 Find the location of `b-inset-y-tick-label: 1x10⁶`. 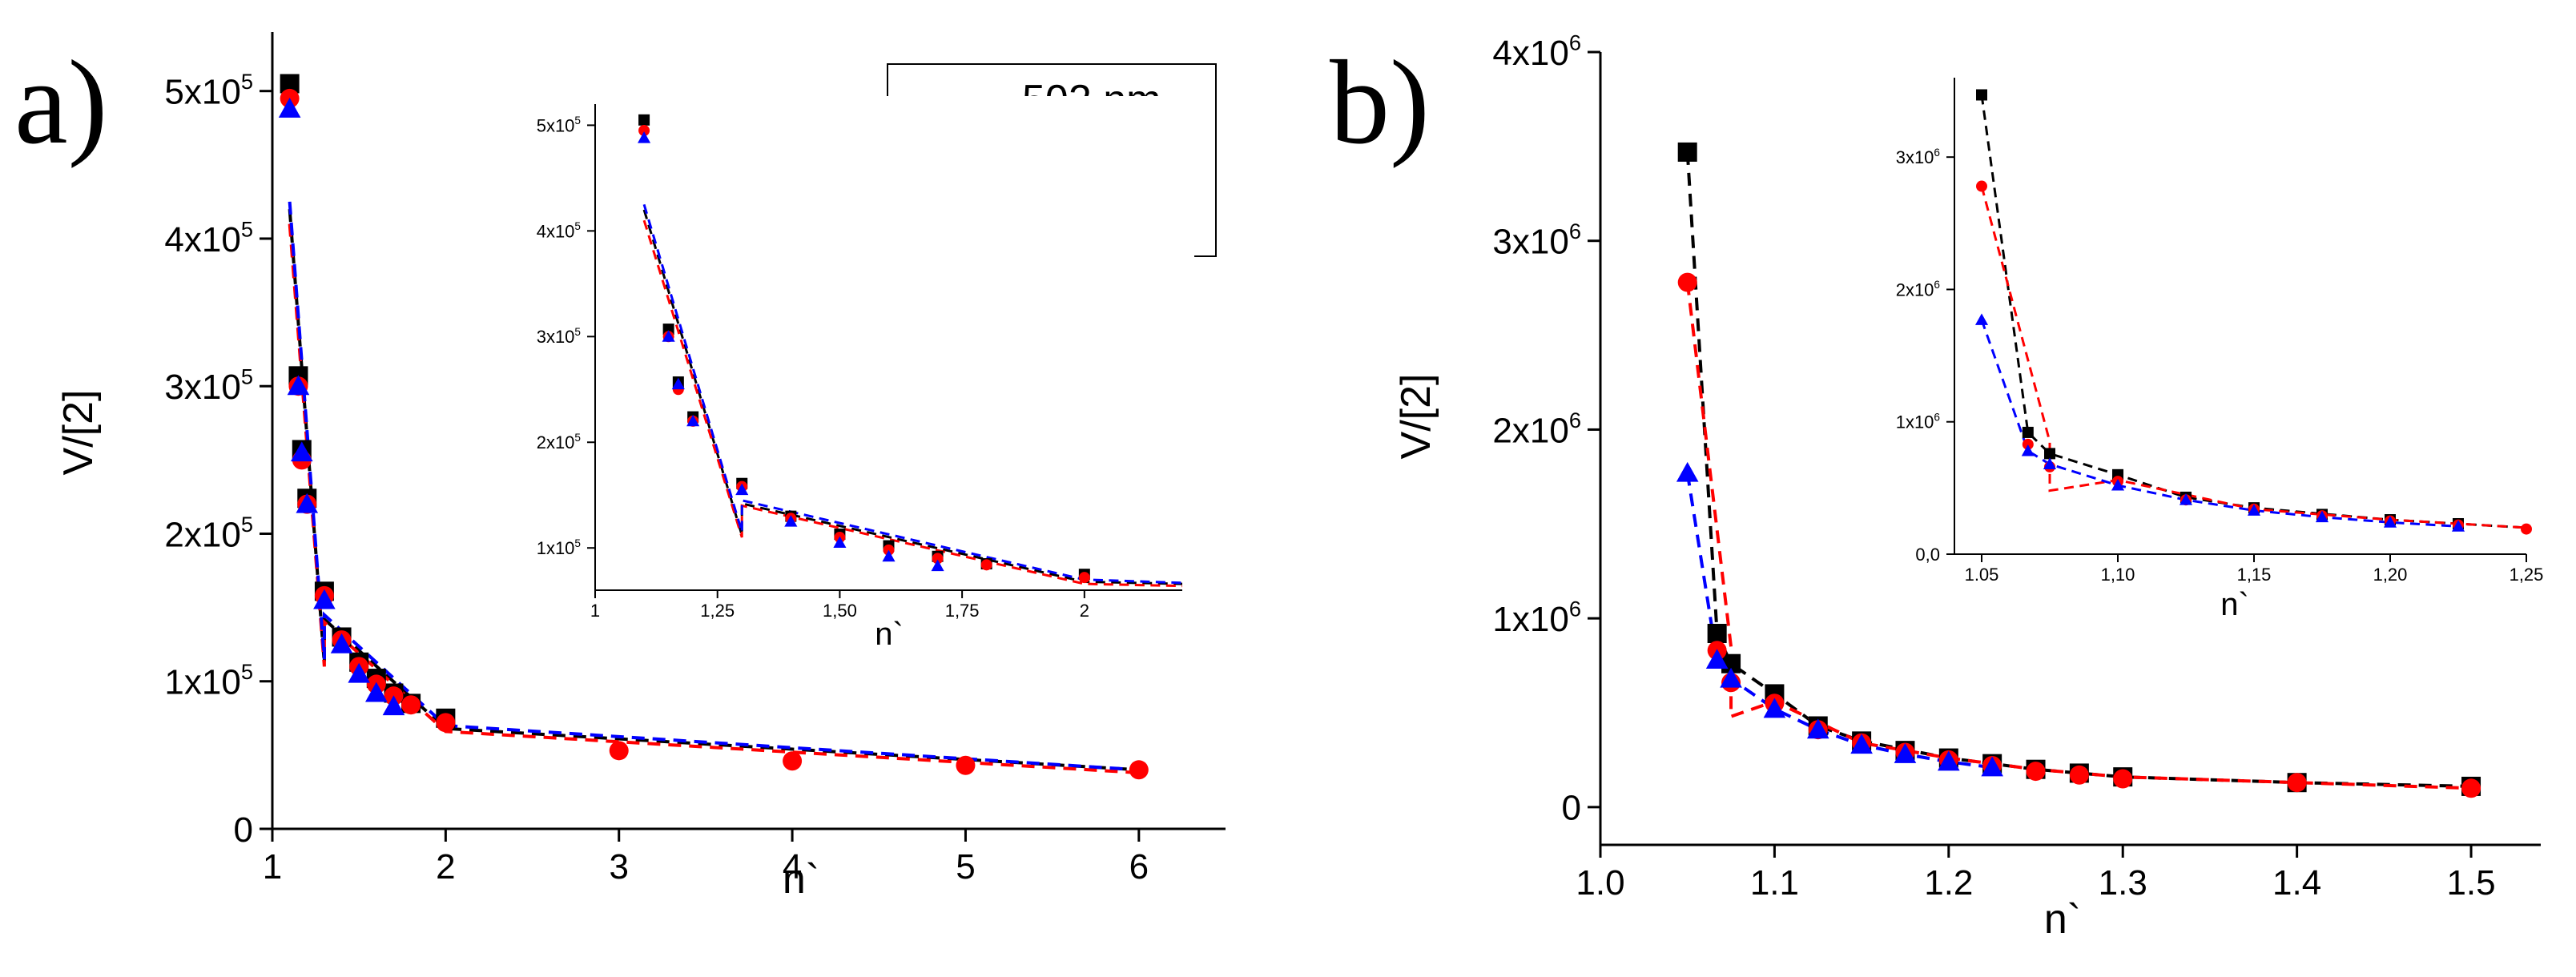

b-inset-y-tick-label: 1x10⁶ is located at coordinates (1918, 421).